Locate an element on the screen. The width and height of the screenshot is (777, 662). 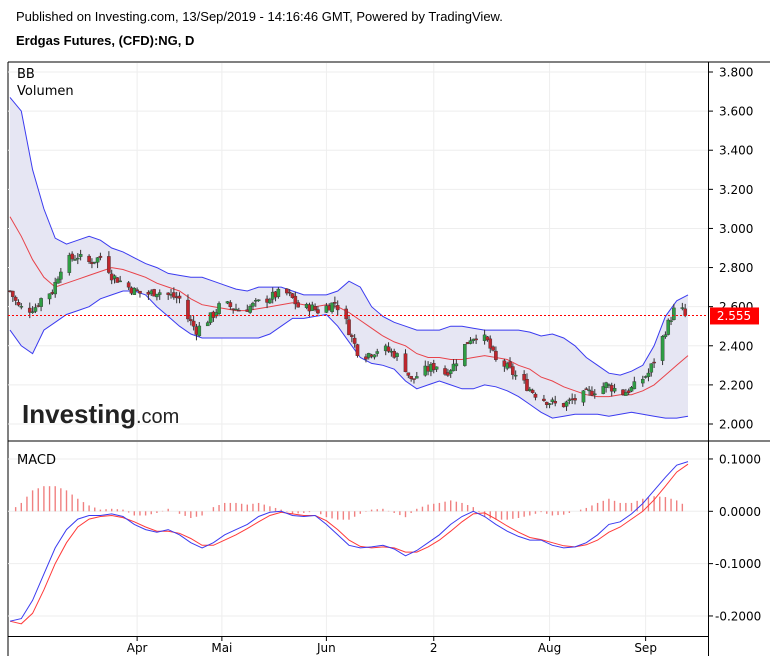
macd-tick-label: 0.1000 is located at coordinates (740, 459).